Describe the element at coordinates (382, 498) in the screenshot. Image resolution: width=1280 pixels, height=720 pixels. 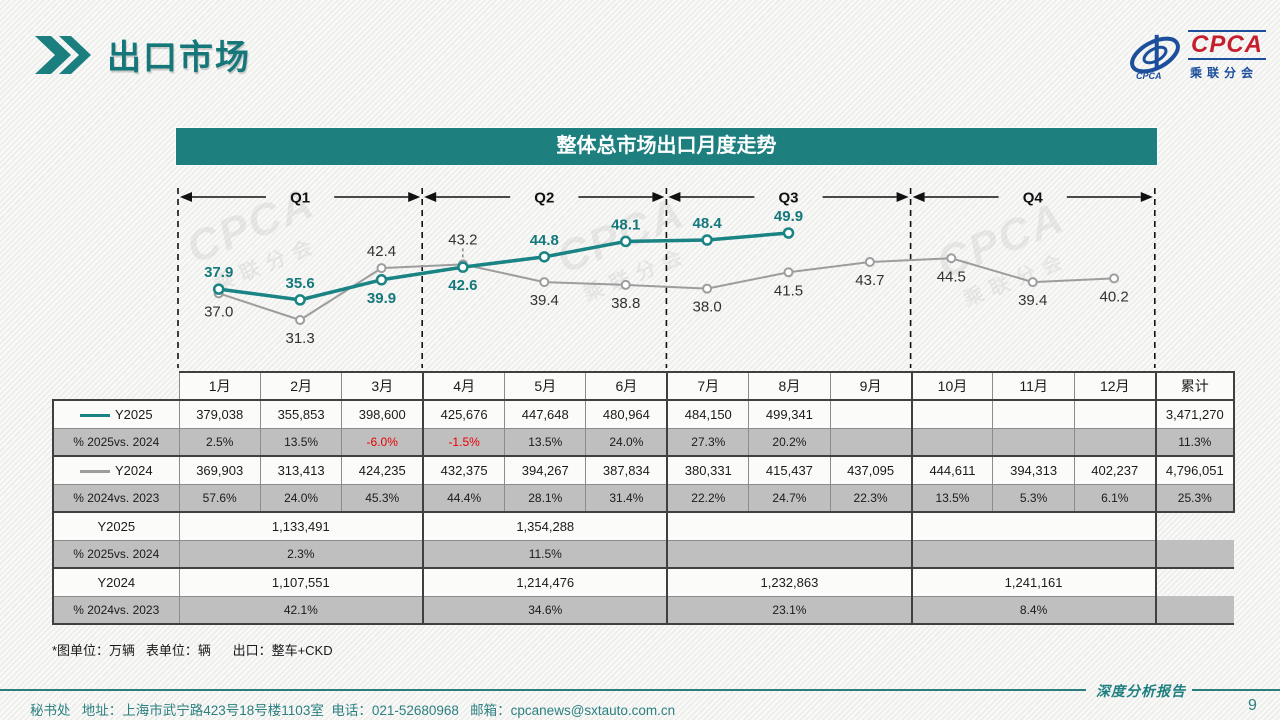
I see `table-cell: 45.3%` at that location.